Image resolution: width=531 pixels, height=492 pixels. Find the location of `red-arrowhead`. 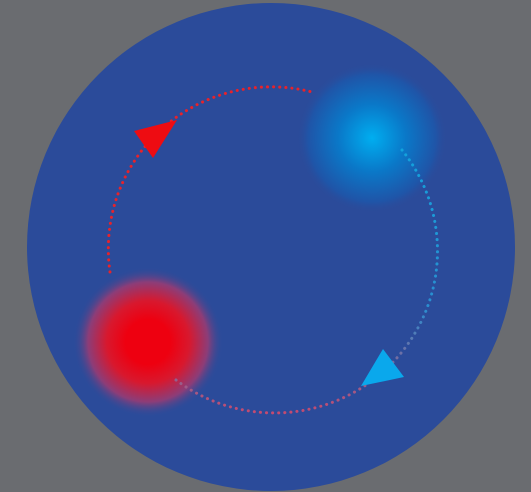

red-arrowhead is located at coordinates (155, 139).